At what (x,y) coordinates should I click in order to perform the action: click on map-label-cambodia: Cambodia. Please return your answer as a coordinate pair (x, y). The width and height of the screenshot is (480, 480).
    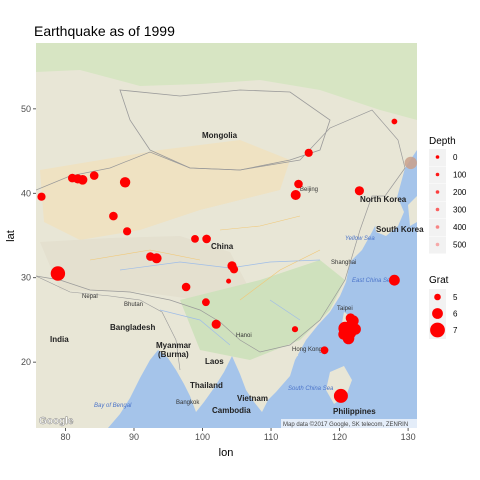
    Looking at the image, I should click on (231, 410).